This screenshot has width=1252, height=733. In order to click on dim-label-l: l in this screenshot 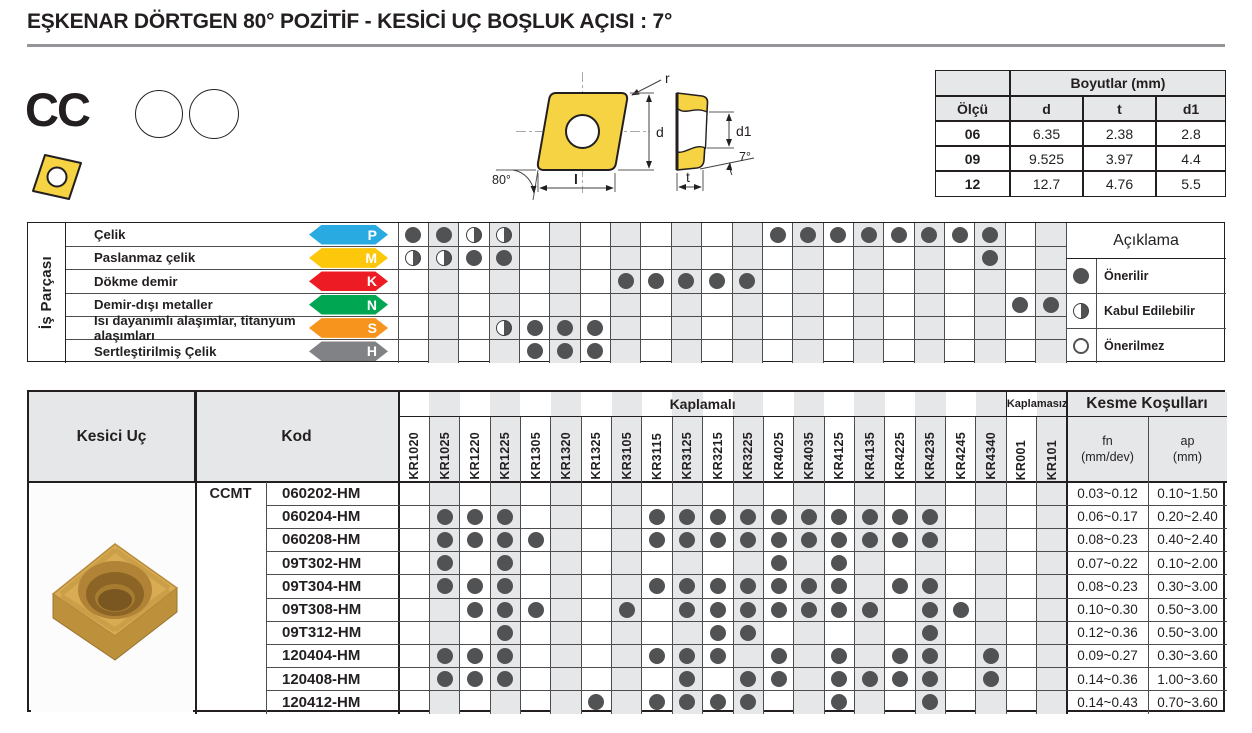, I will do `click(576, 179)`.